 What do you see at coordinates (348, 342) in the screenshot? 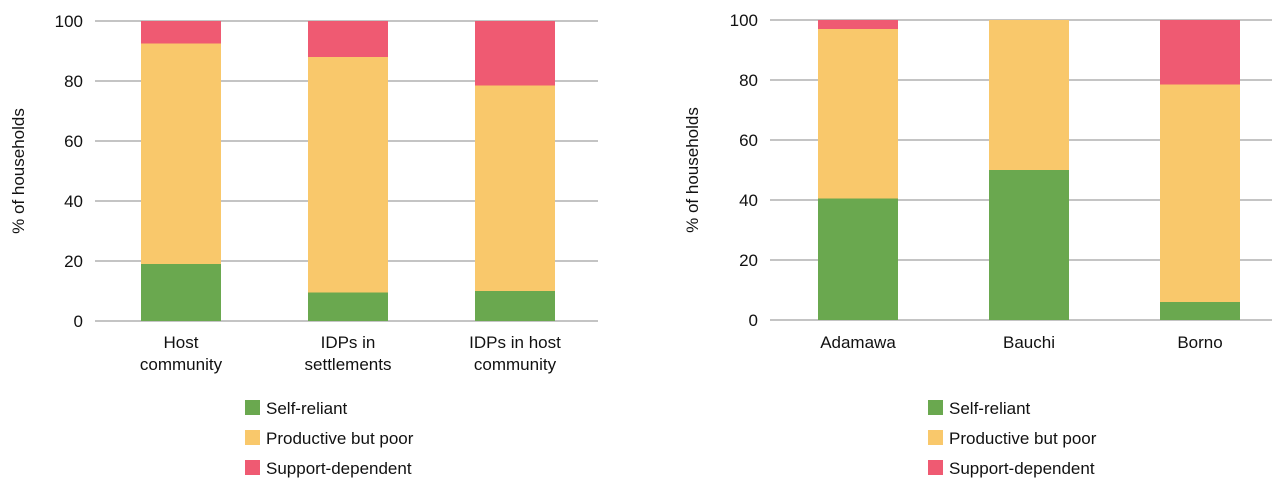
I see `x-tick-label-line: IDPs in` at bounding box center [348, 342].